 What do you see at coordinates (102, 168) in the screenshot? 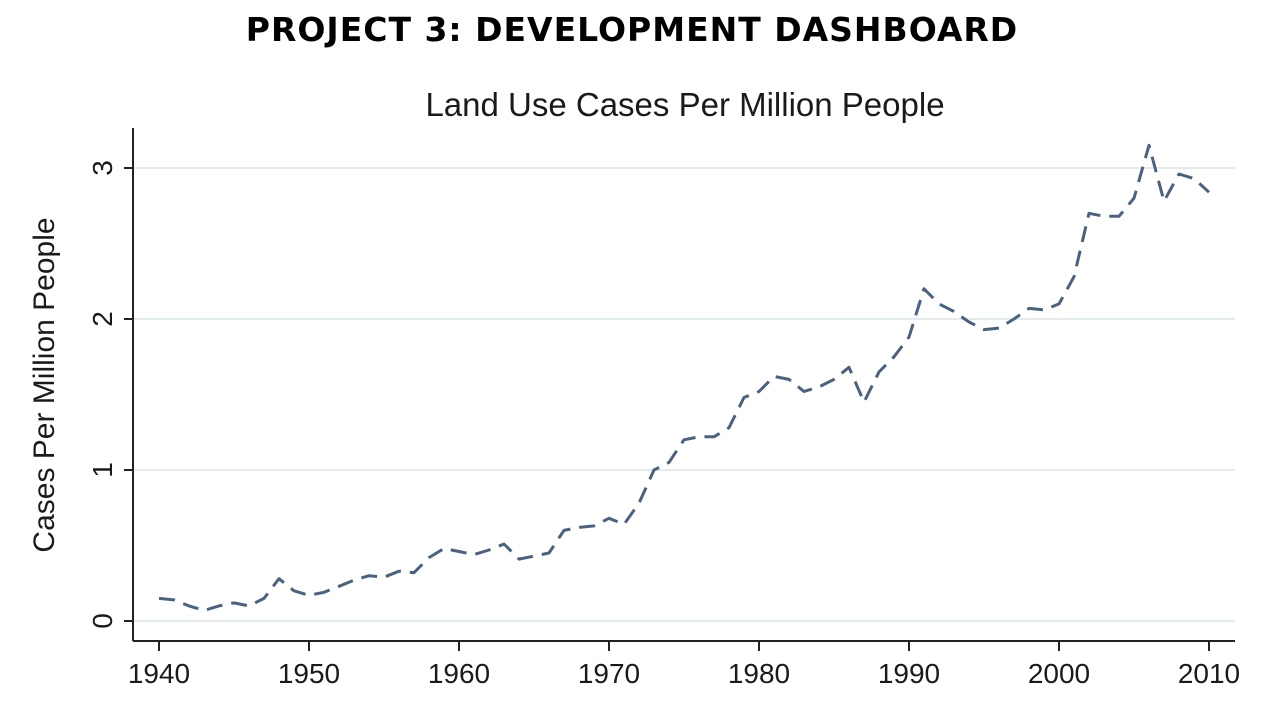
I see `y-tick-label: 3` at bounding box center [102, 168].